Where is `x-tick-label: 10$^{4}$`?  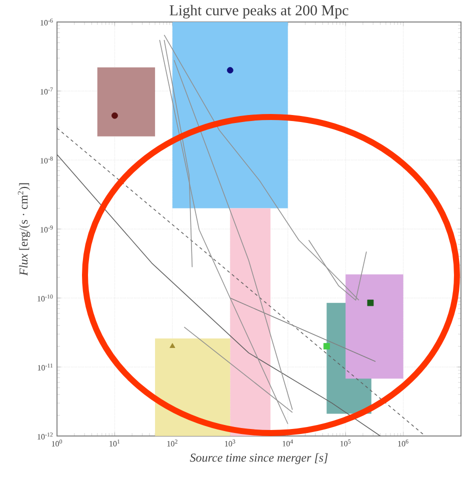
x-tick-label: 10$^{4}$ is located at coordinates (288, 443).